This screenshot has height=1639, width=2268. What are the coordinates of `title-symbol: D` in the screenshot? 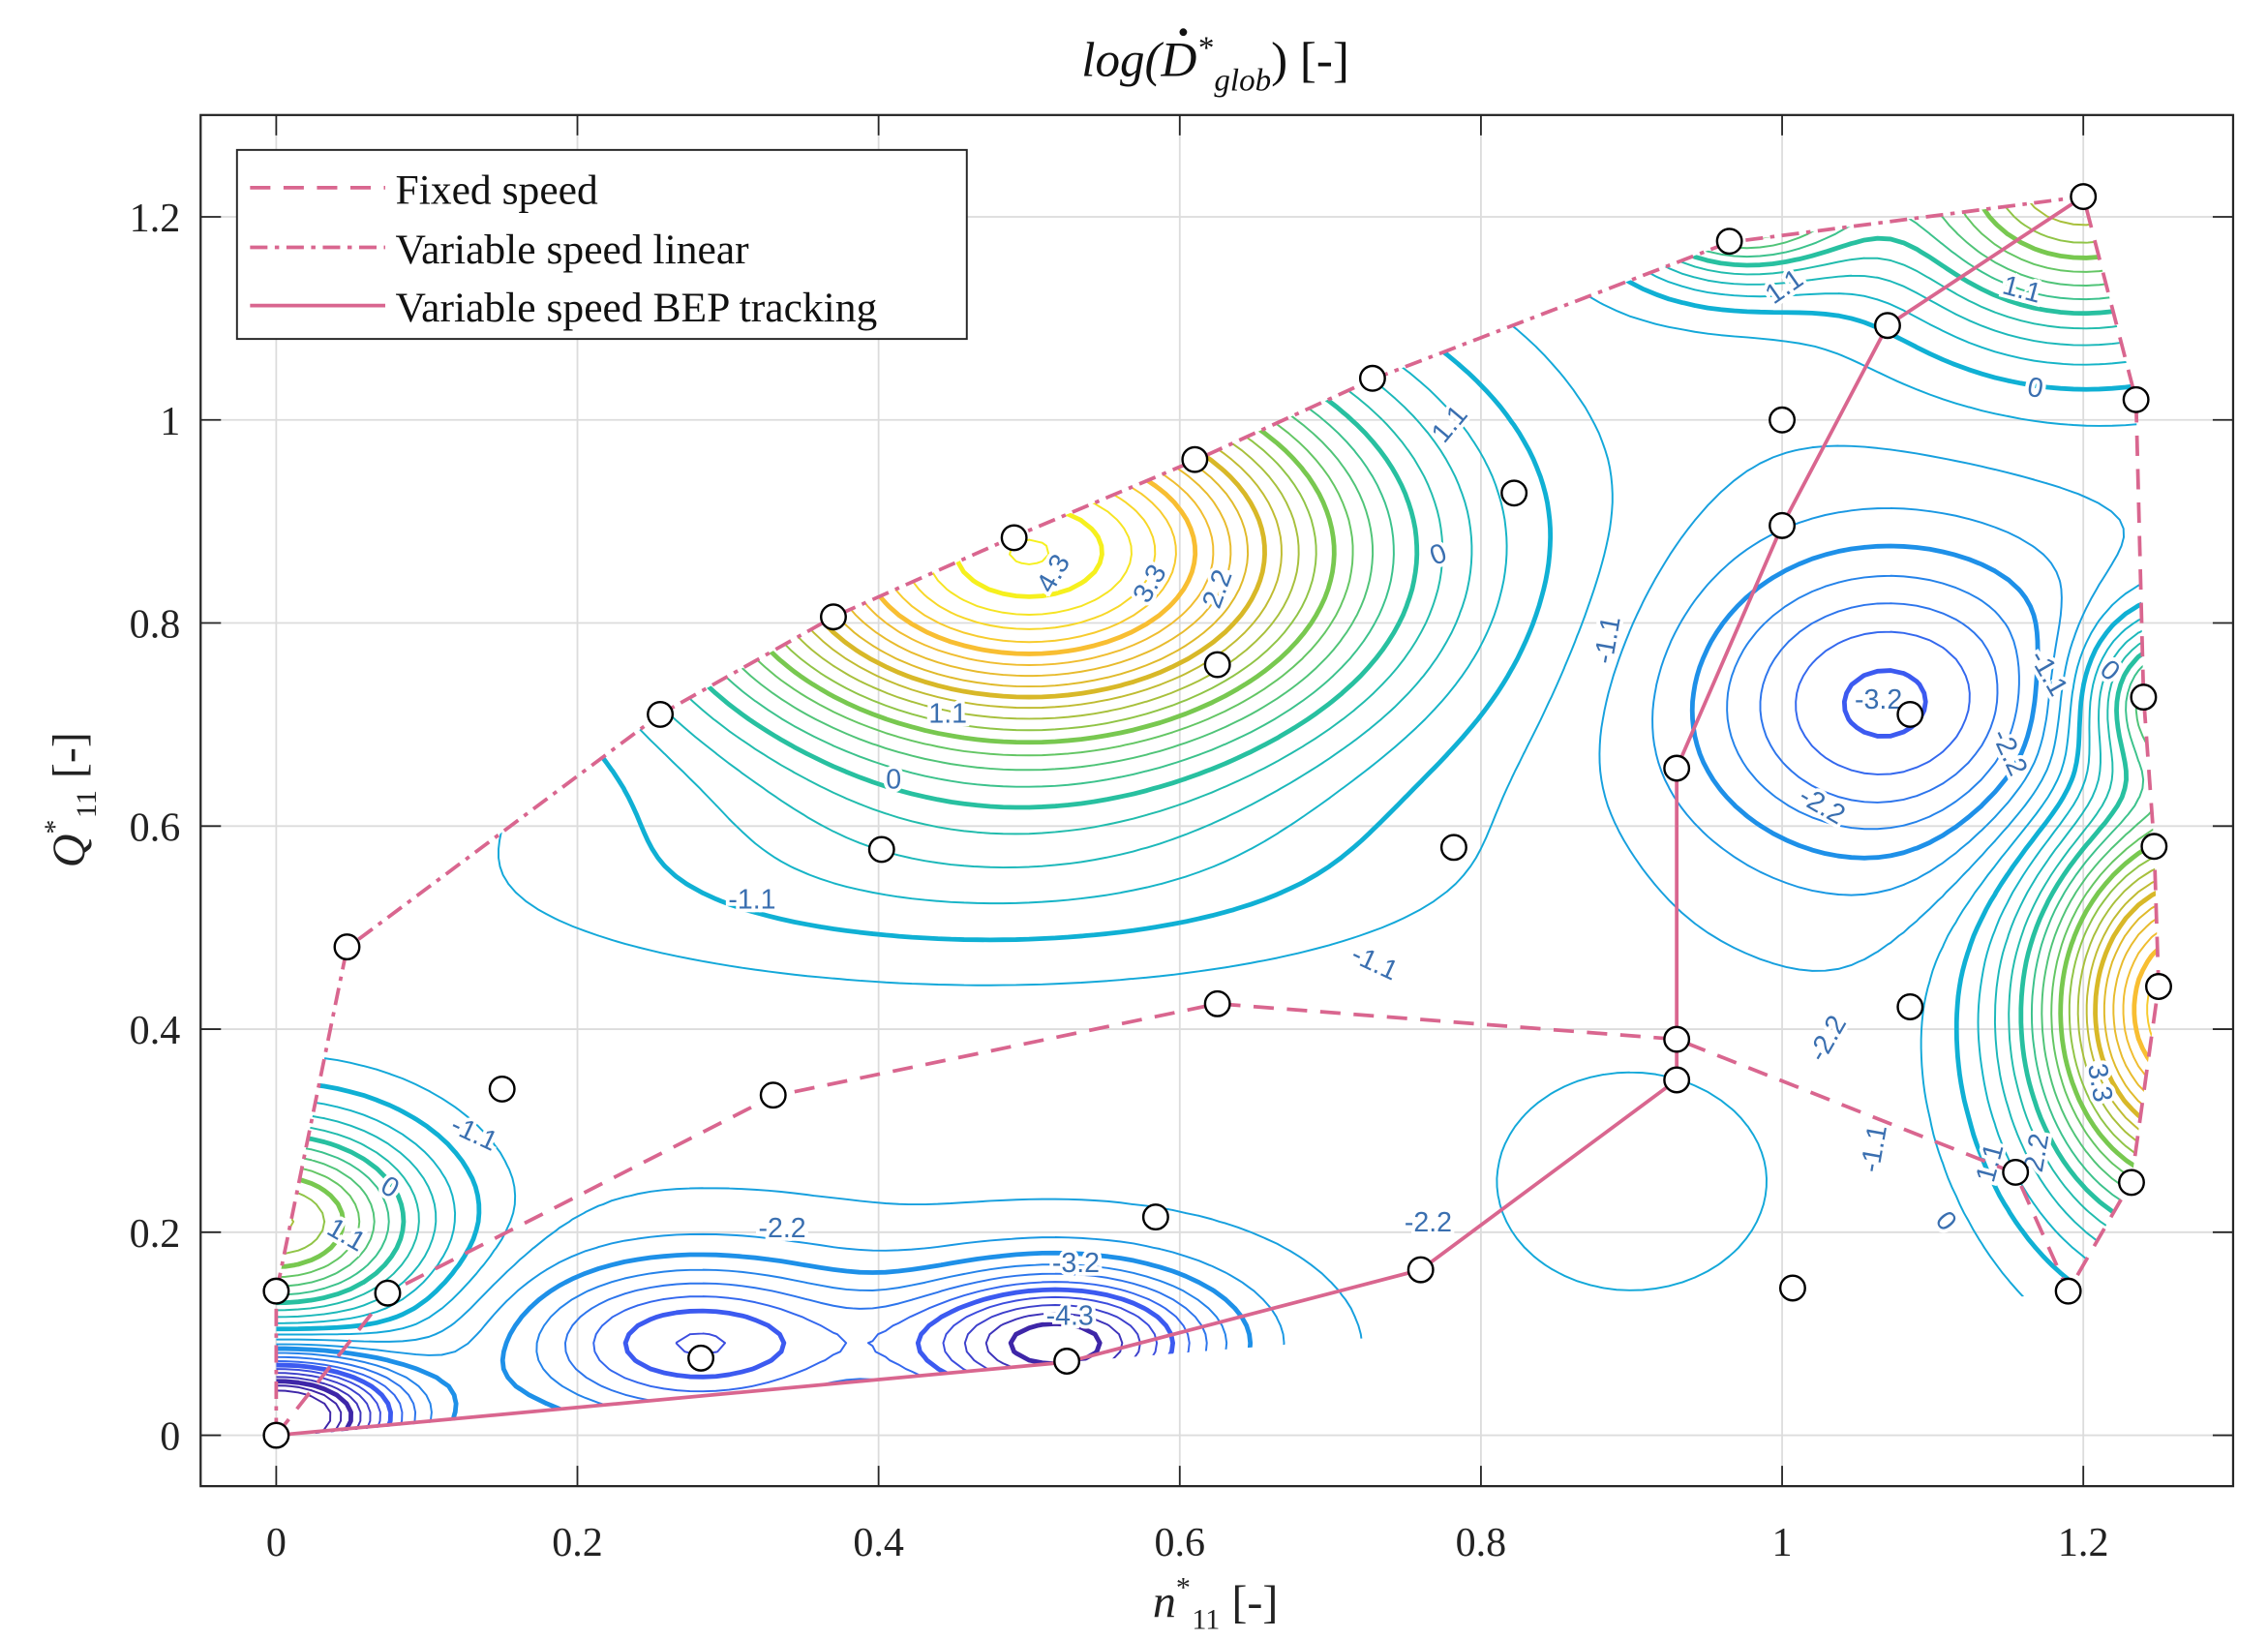 It's located at (1179, 60).